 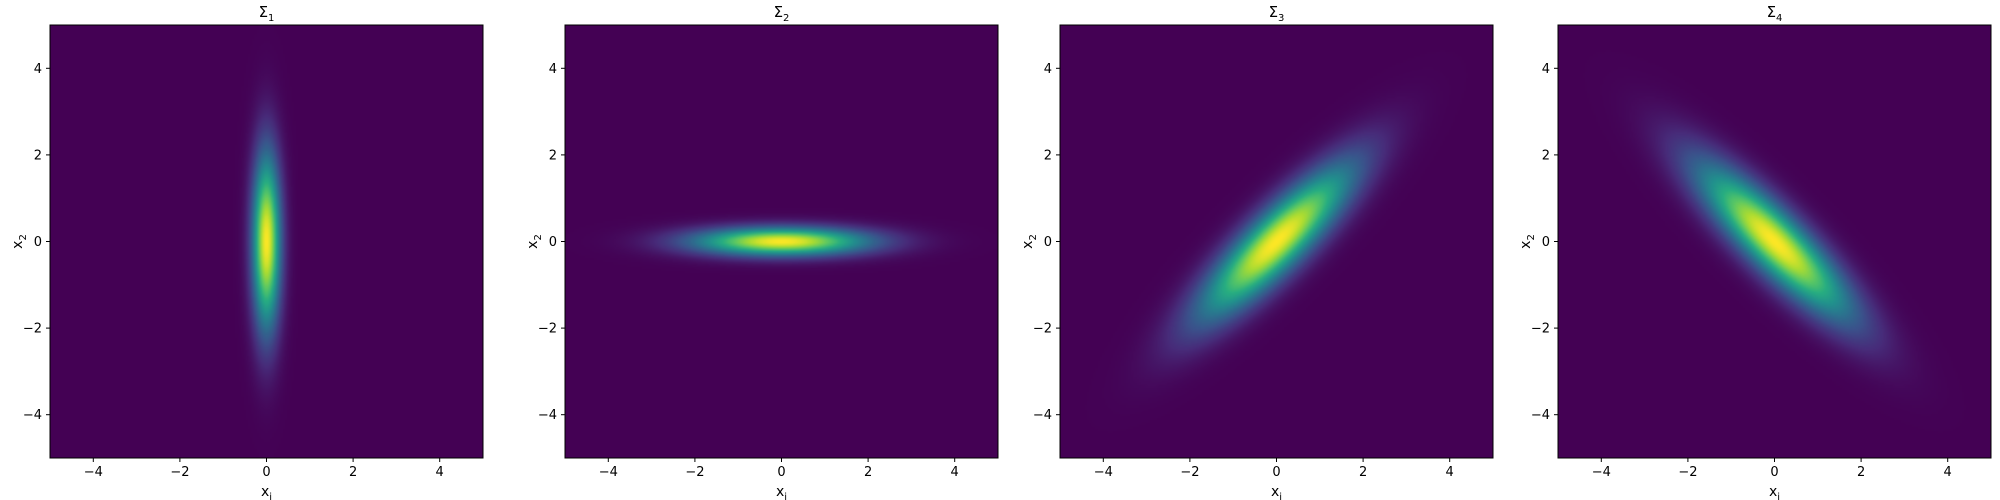 What do you see at coordinates (1775, 13) in the screenshot?
I see `chart-title: Σ4` at bounding box center [1775, 13].